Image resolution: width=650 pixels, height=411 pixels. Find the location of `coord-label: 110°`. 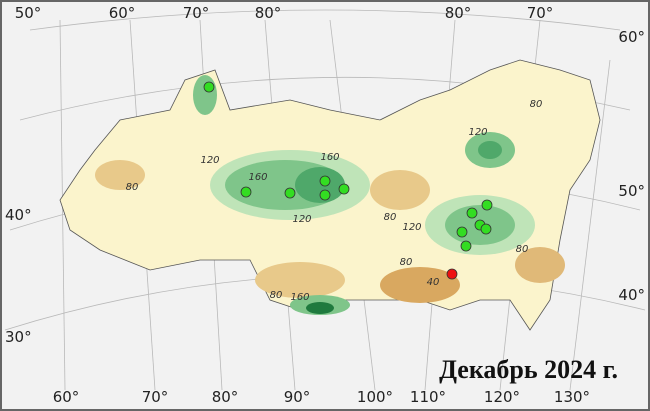

coord-label: 110° is located at coordinates (428, 397).